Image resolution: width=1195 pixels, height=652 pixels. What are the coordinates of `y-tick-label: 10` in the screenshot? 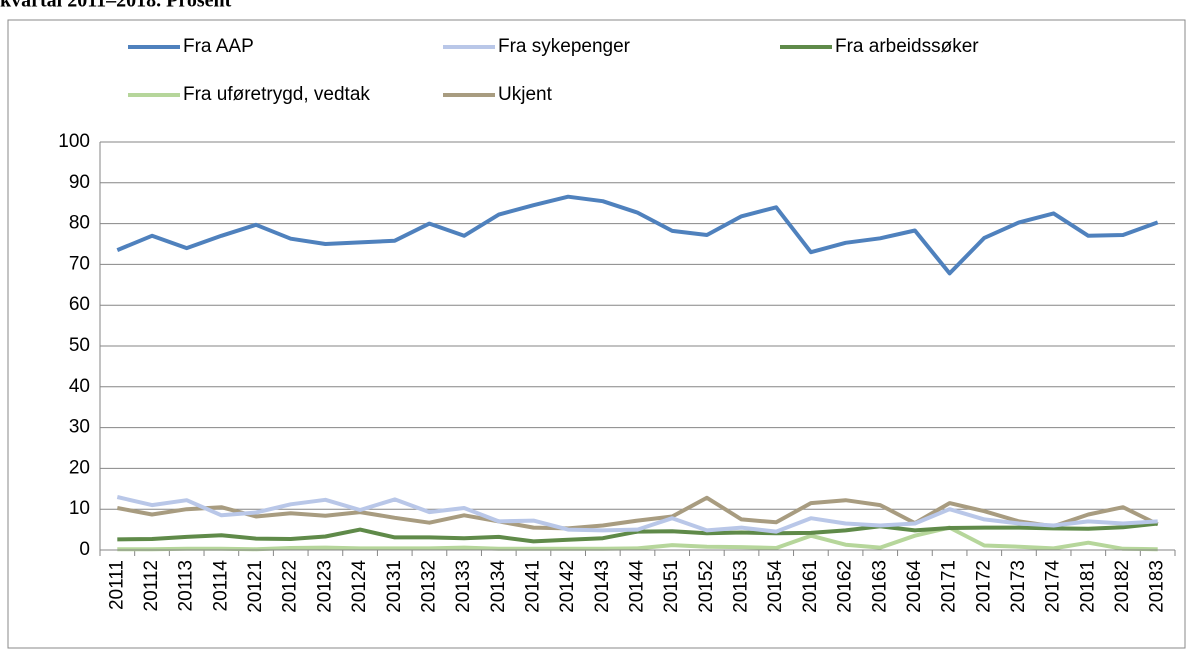 It's located at (79, 508).